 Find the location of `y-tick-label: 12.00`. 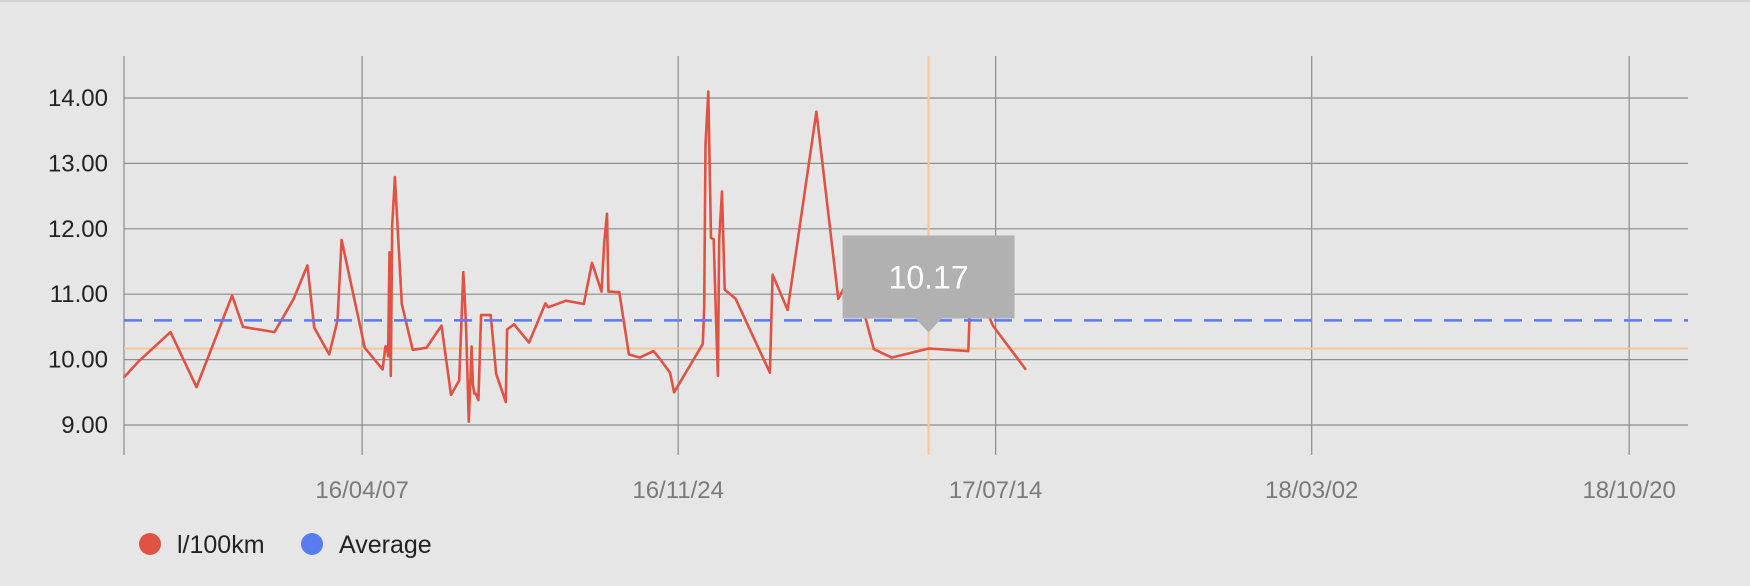

y-tick-label: 12.00 is located at coordinates (78, 229).